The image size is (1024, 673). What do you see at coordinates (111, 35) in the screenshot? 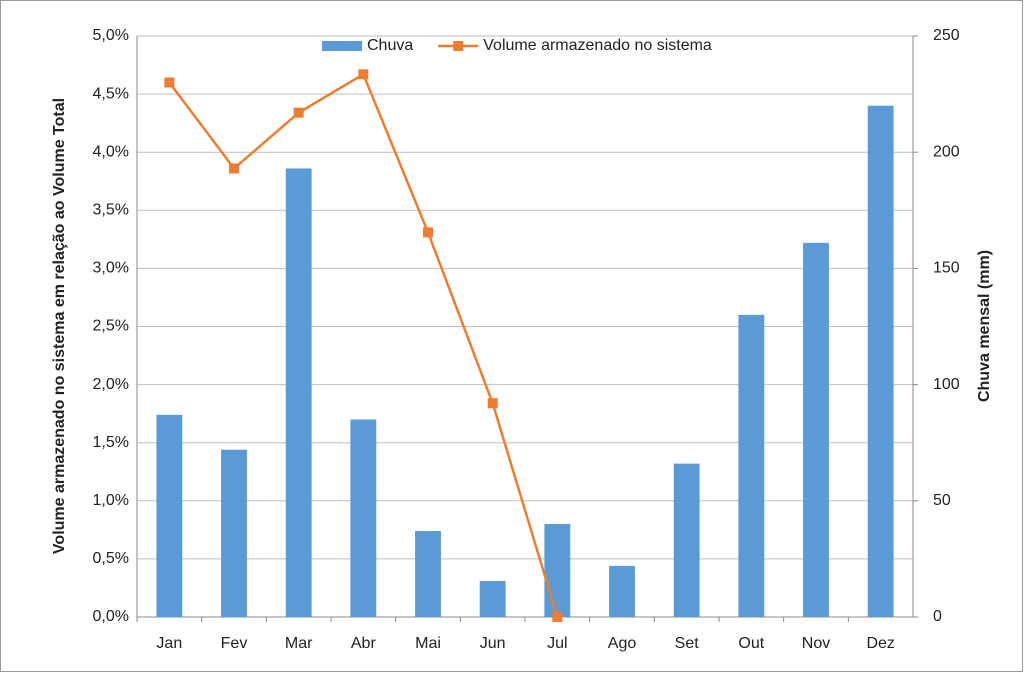
I see `y-tick-label: 5,0%` at bounding box center [111, 35].